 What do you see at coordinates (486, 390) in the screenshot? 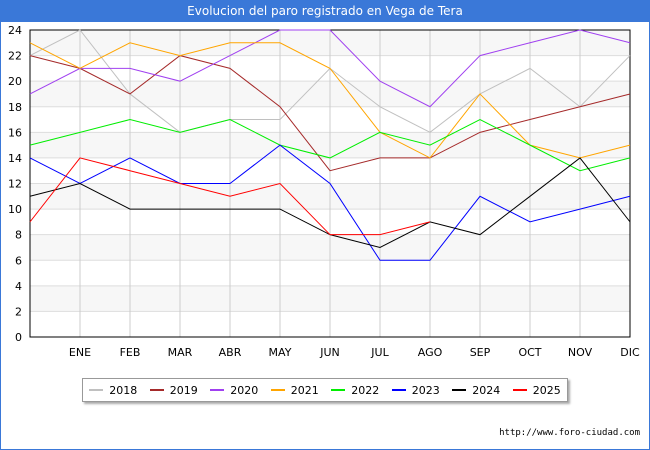
I see `legend-label: 2024` at bounding box center [486, 390].